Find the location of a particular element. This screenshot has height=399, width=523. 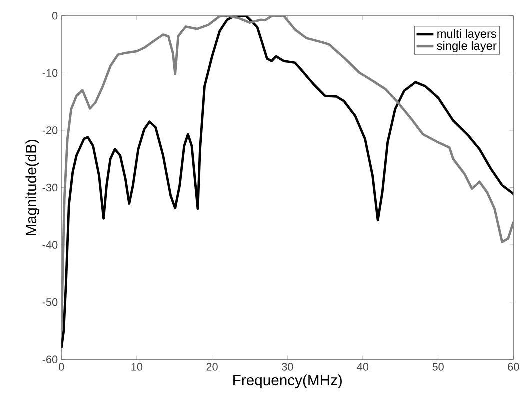

x-axis-title: Frequency(MHz) is located at coordinates (288, 381).